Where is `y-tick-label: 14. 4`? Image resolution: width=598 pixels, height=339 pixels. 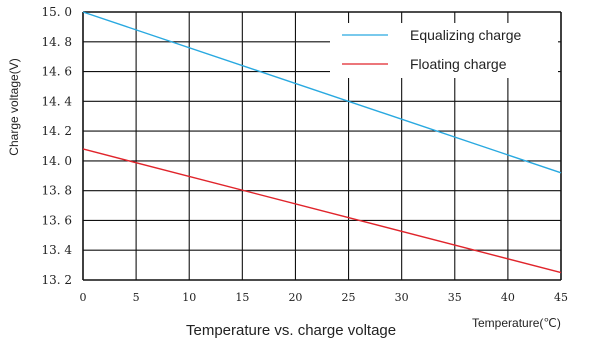
y-tick-label: 14. 4 is located at coordinates (56, 101).